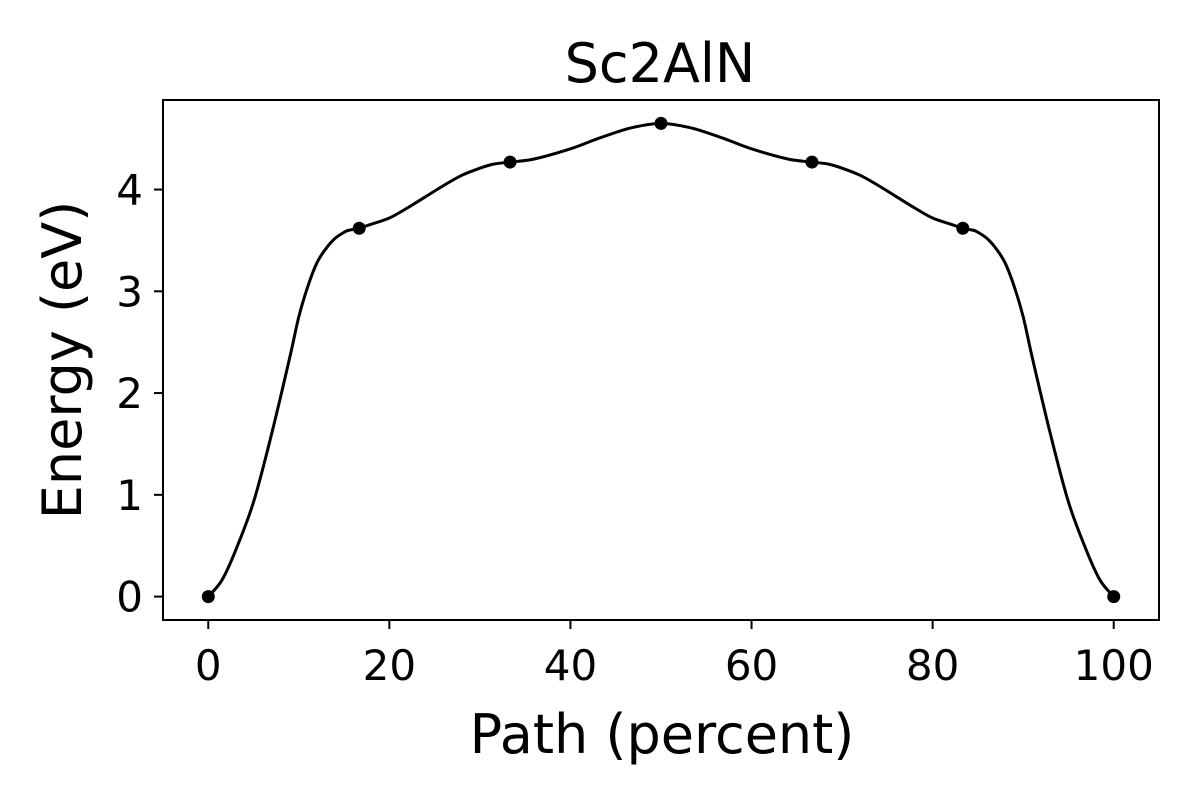 Image resolution: width=1200 pixels, height=800 pixels. I want to click on x-tick-label: 40, so click(570, 665).